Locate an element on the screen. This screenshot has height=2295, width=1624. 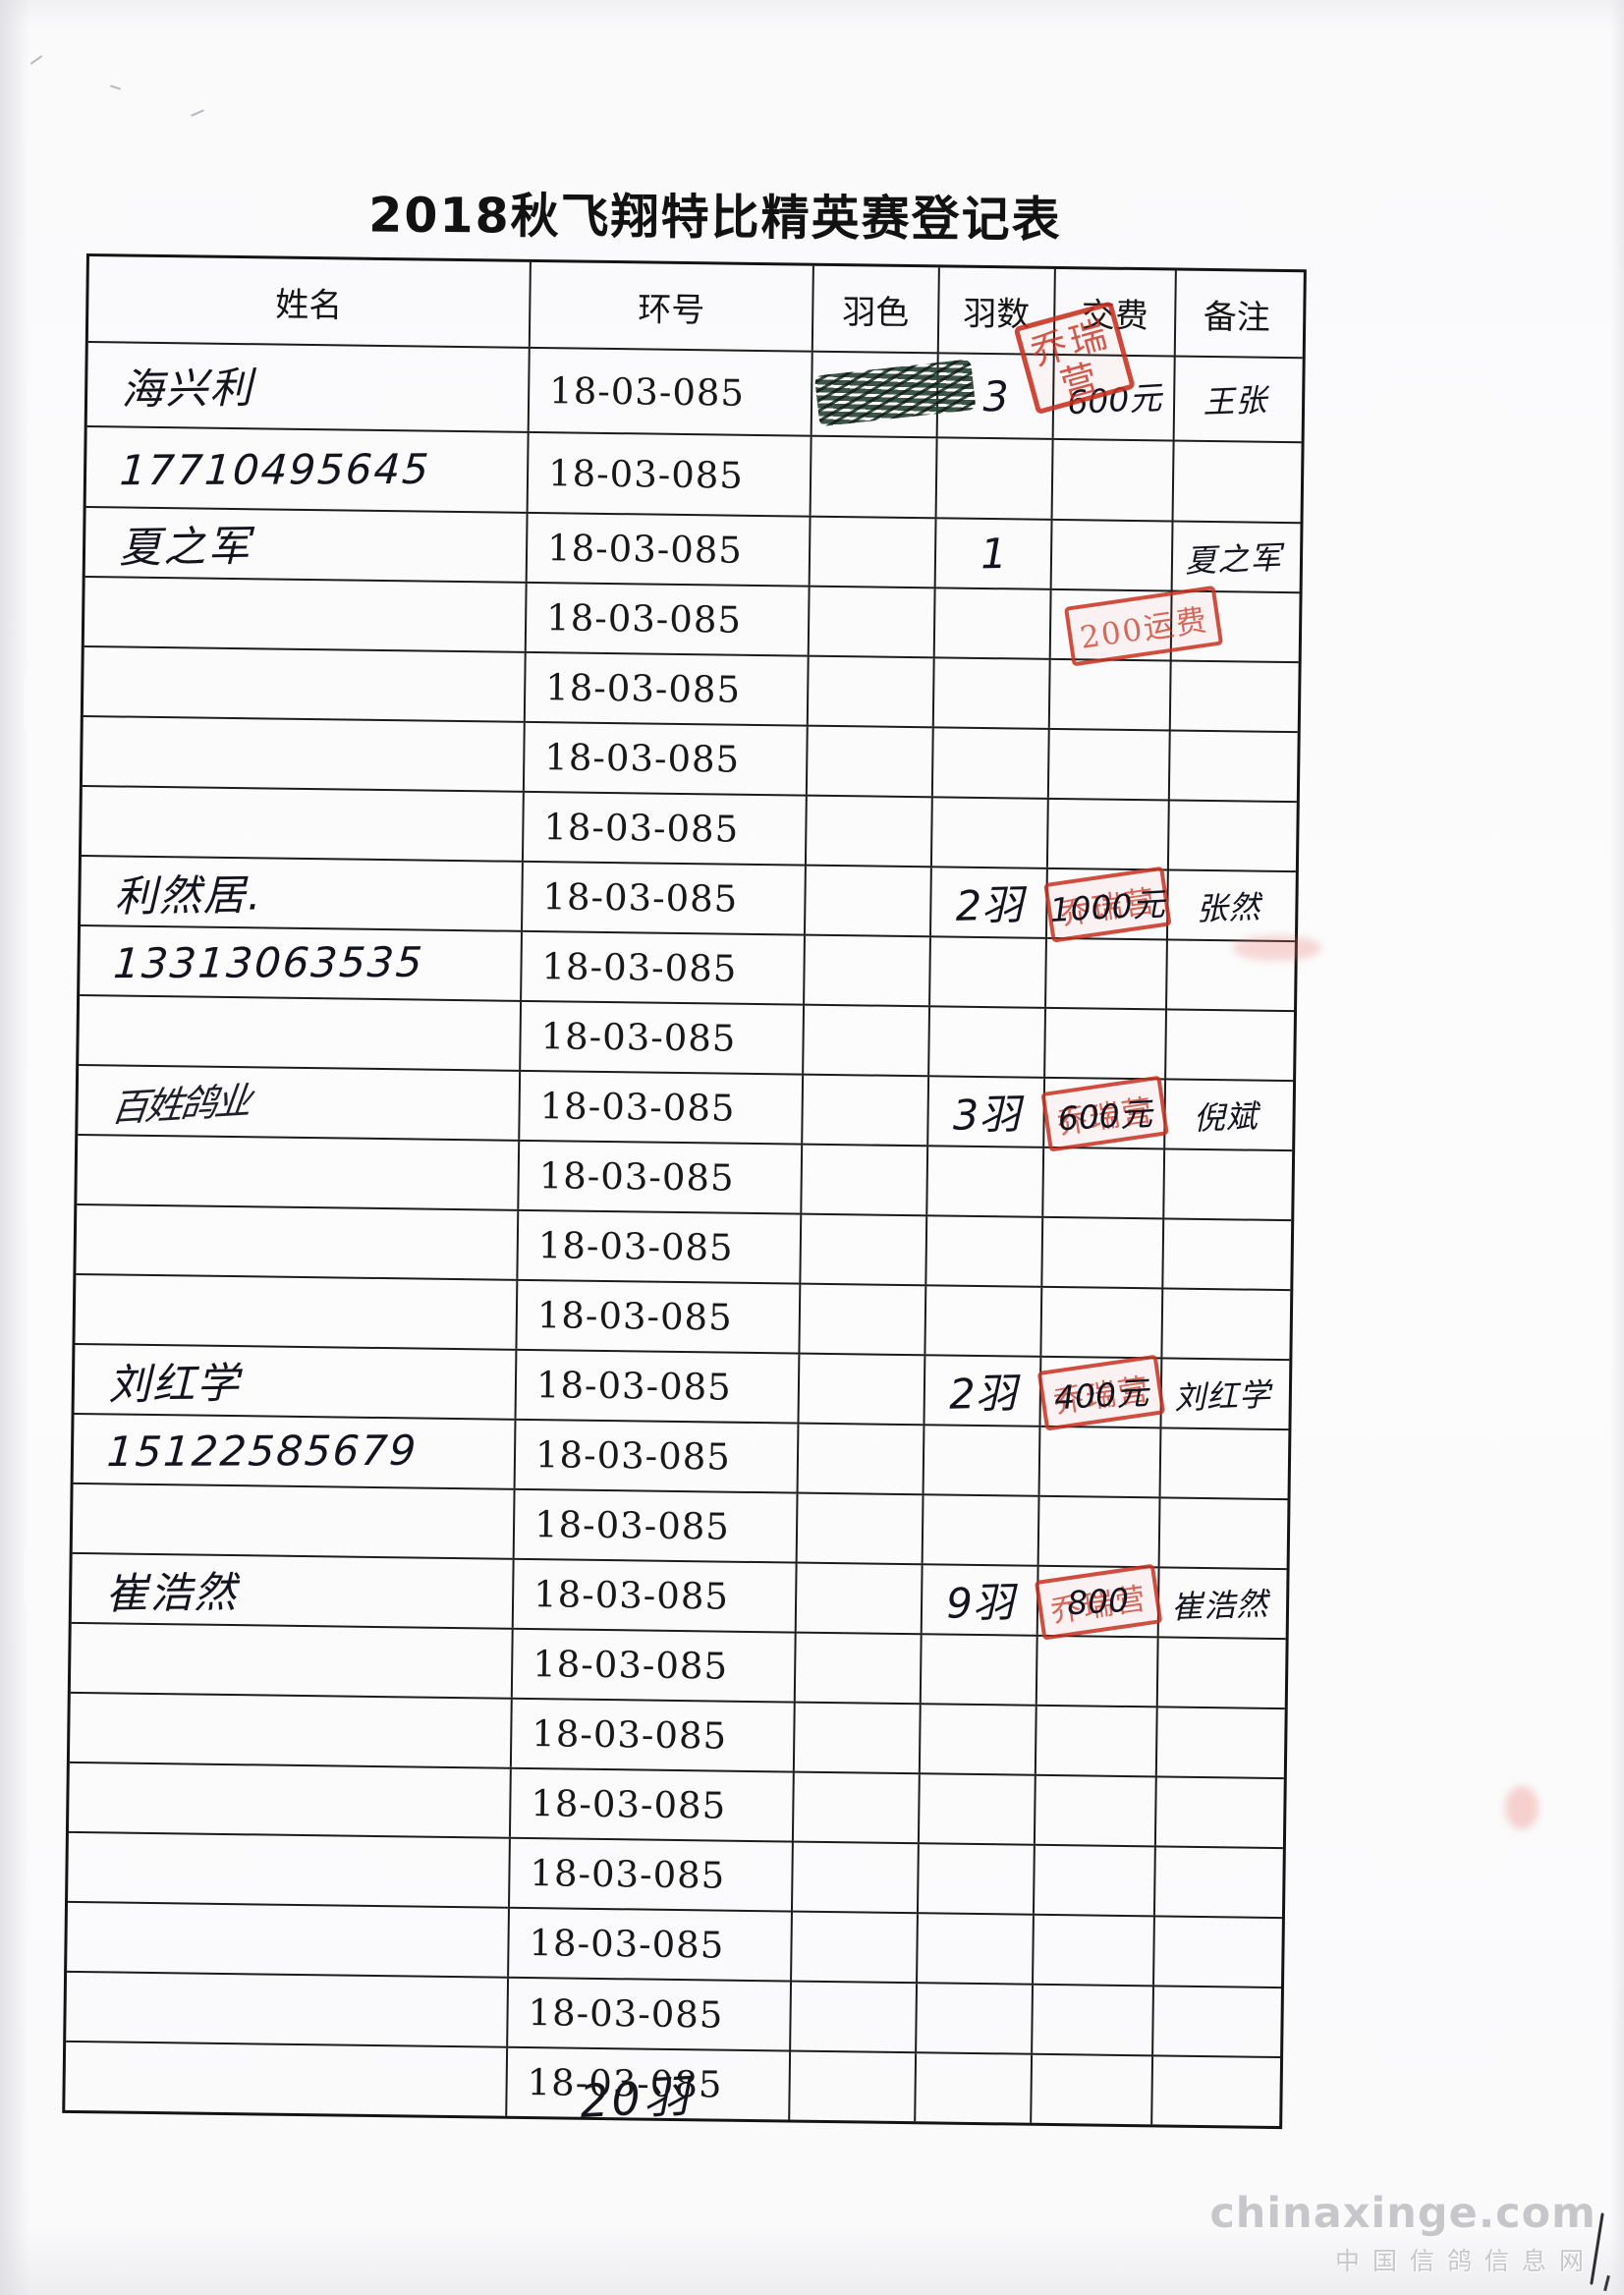
watermark: chinaxinge.com 中国信鸽信息网 is located at coordinates (1402, 2233).